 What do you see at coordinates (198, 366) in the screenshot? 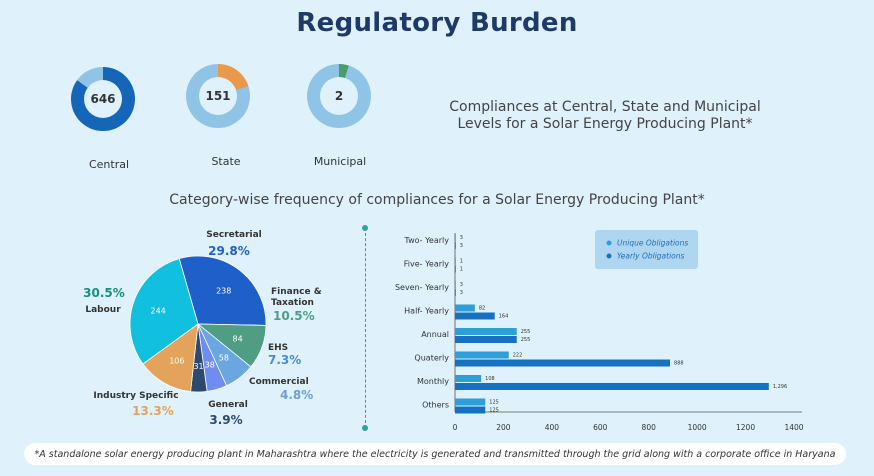
I see `pie-value-general: 31` at bounding box center [198, 366].